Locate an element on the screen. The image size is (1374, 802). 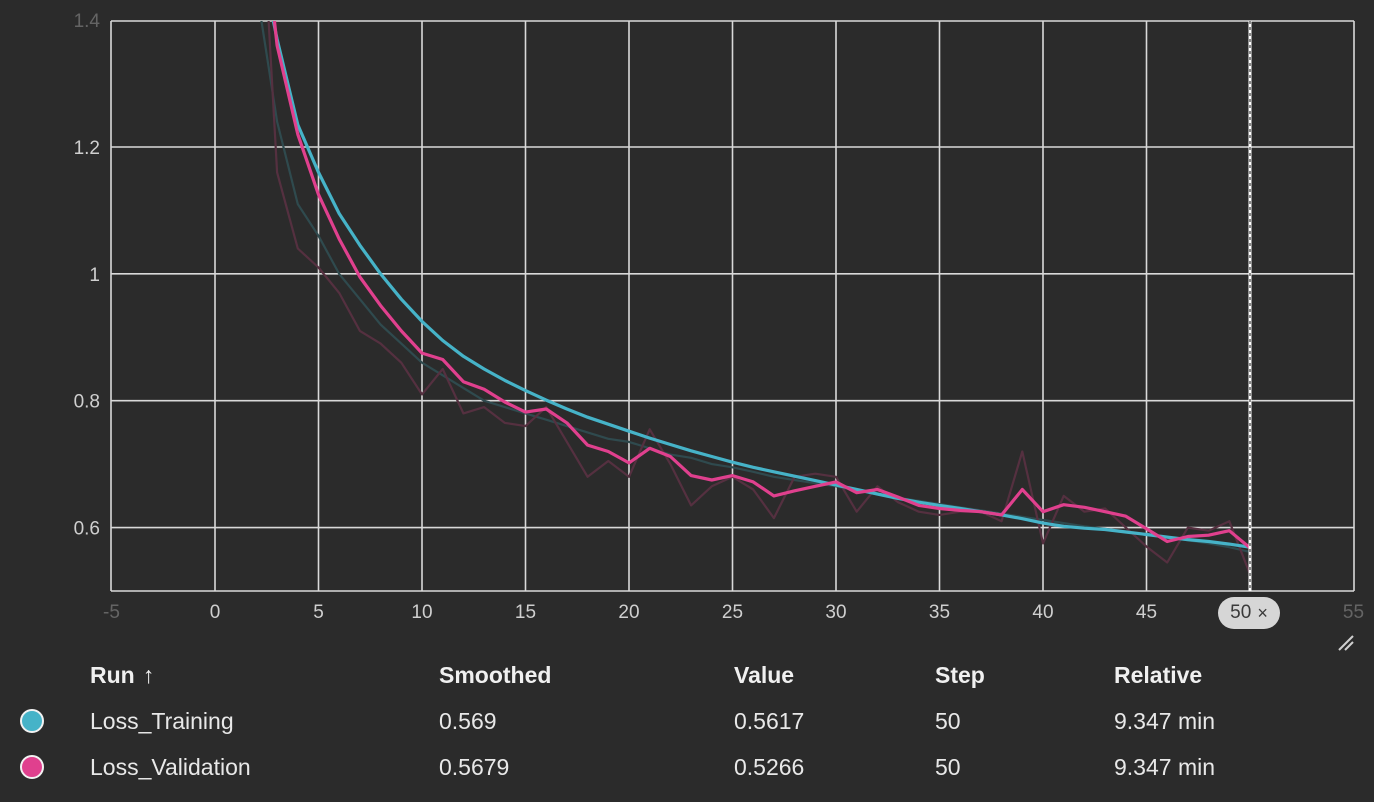
hover-step-chip: 50 × is located at coordinates (1249, 613).